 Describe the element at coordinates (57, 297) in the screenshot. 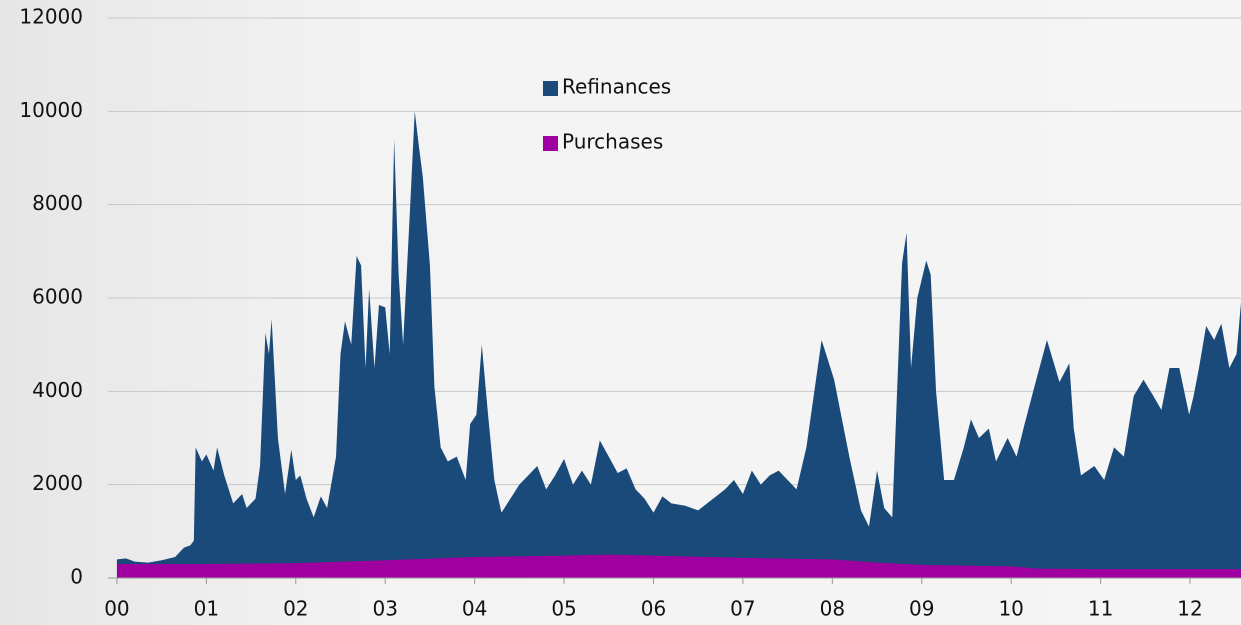

I see `y-tick-label: 6000` at that location.